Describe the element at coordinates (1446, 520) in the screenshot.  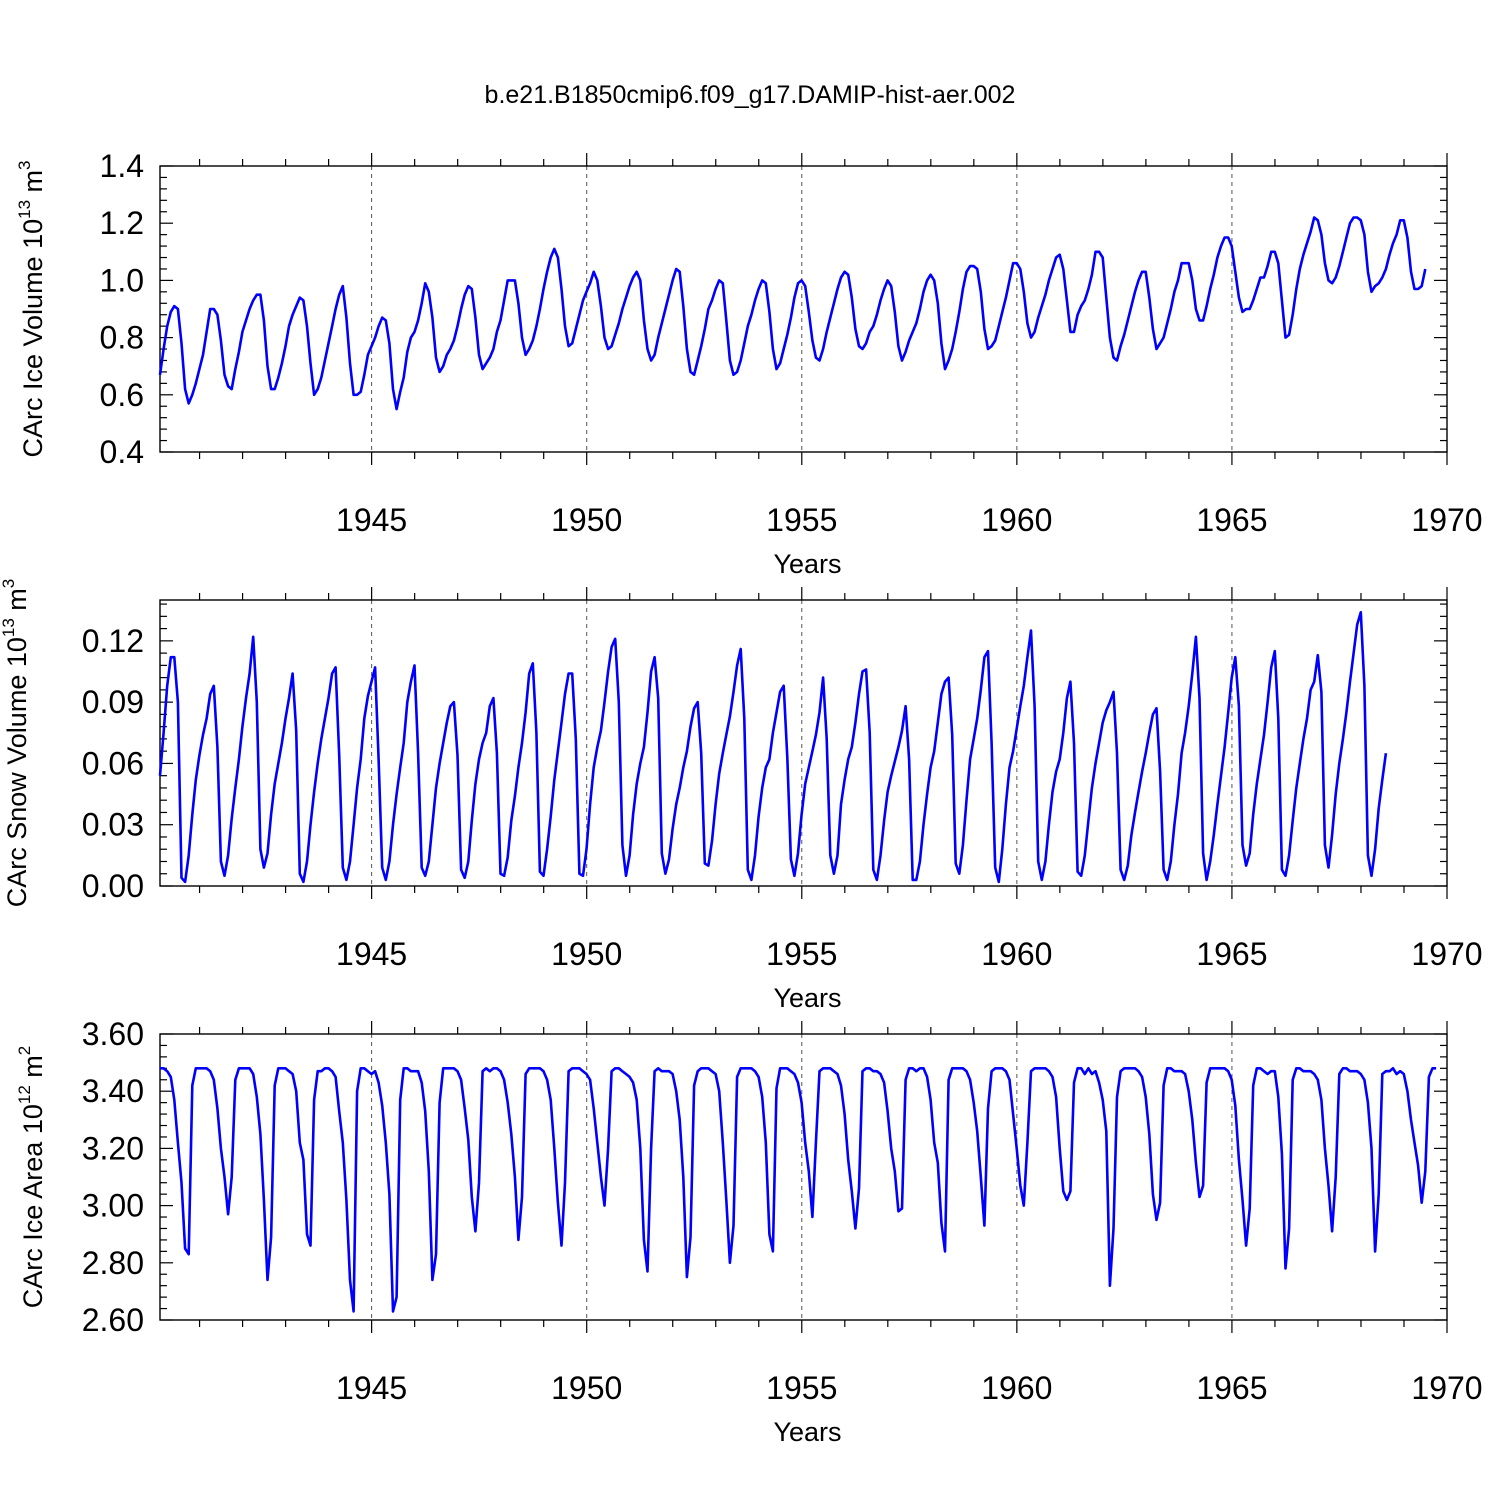
I see `ice-volume-x-tick-label: 1970` at that location.